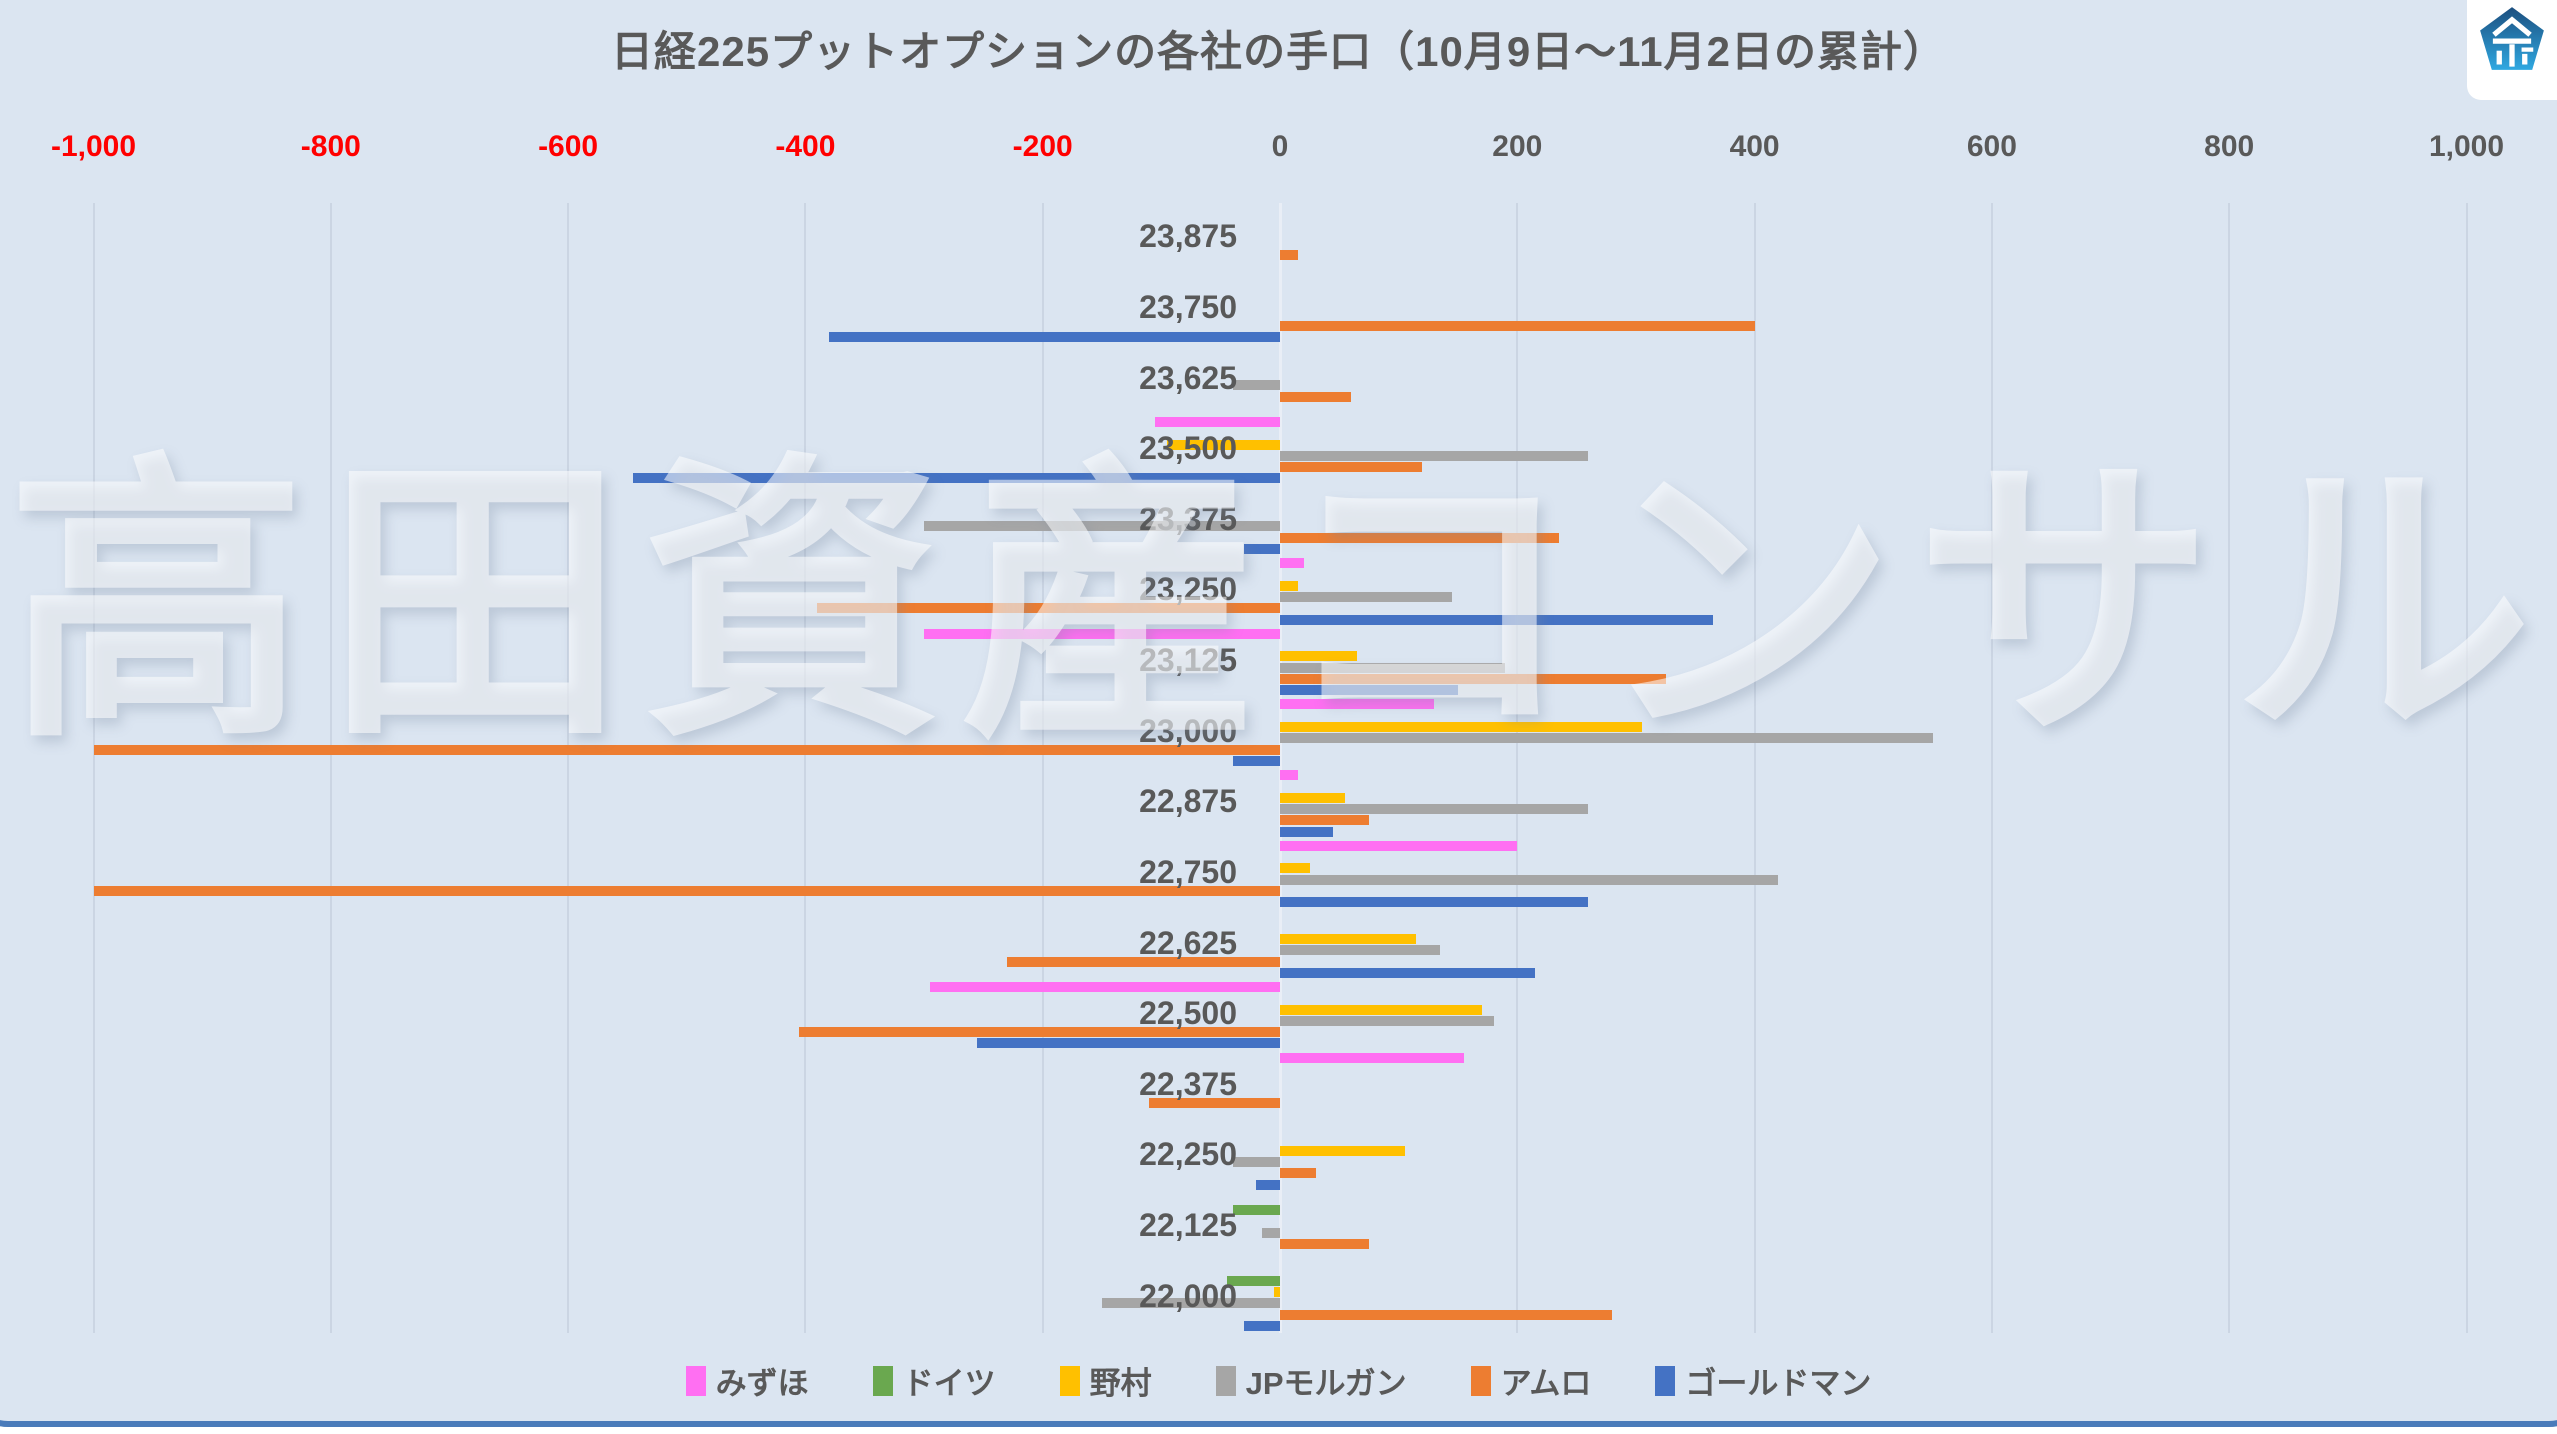 Image resolution: width=2557 pixels, height=1434 pixels. Describe the element at coordinates (934, 1380) in the screenshot. I see `legend-item-deutsche: ドイツ` at that location.